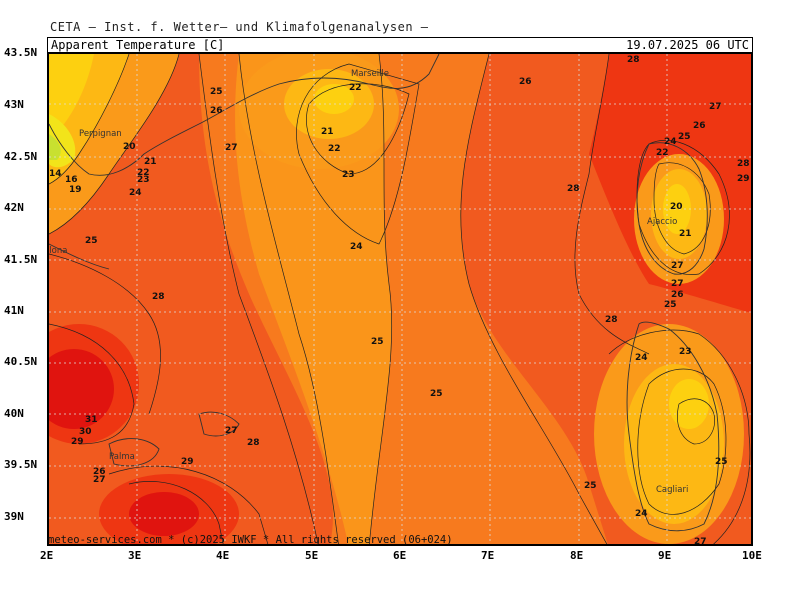 The height and width of the screenshot is (600, 800). What do you see at coordinates (312, 555) in the screenshot?
I see `lon-label: 5E` at bounding box center [312, 555].